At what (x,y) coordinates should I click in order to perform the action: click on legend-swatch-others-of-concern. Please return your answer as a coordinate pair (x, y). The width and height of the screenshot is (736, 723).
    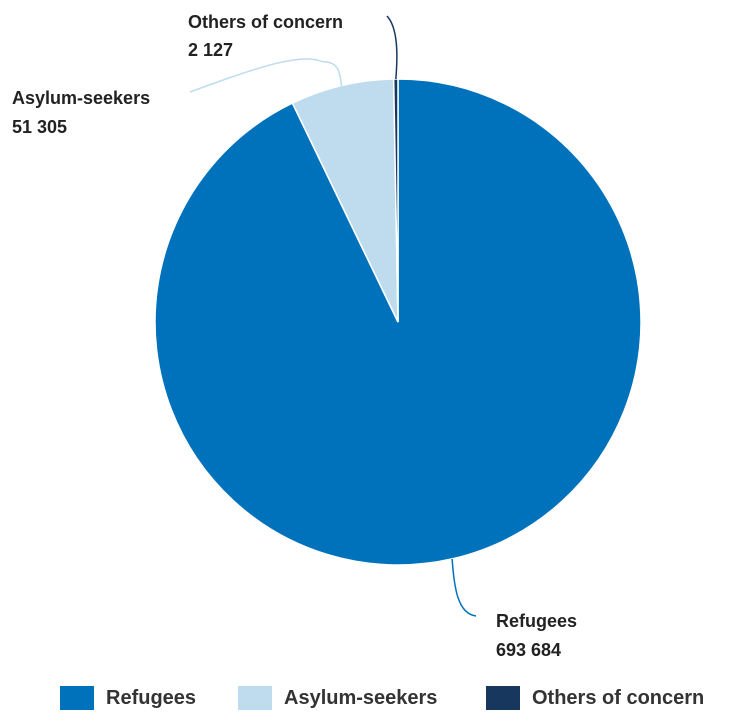
    Looking at the image, I should click on (503, 698).